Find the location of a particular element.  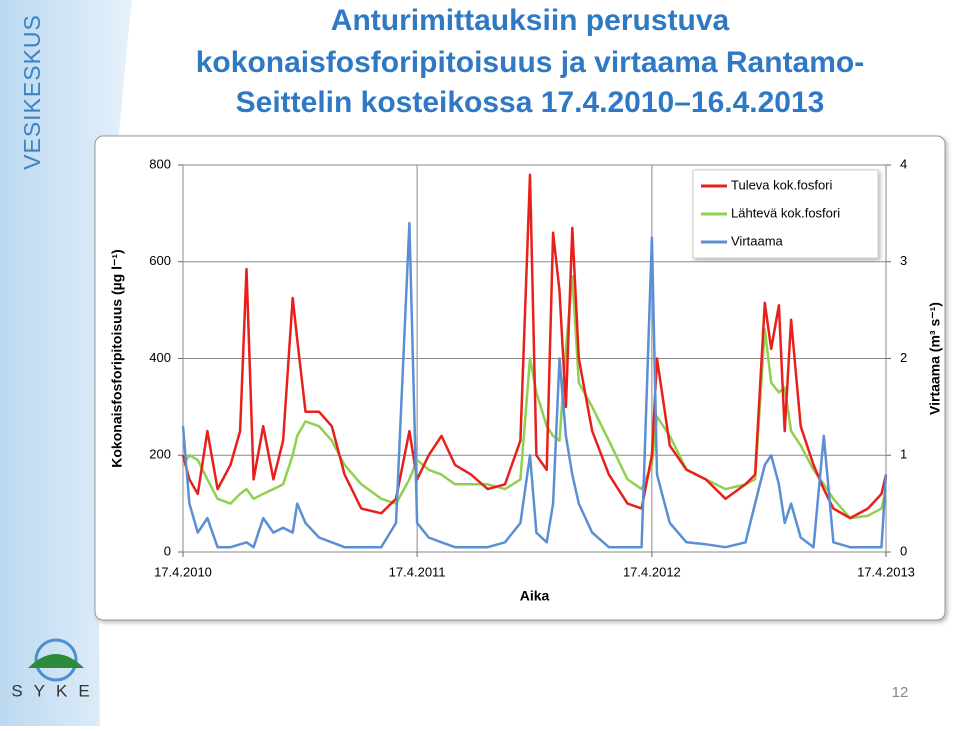

x-tick-label: 17.4.2012 is located at coordinates (652, 571).